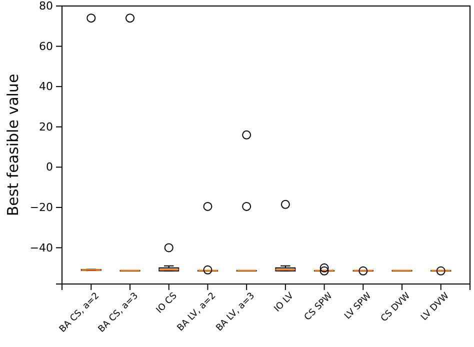  Describe the element at coordinates (46, 127) in the screenshot. I see `y-tick-label: 20` at that location.